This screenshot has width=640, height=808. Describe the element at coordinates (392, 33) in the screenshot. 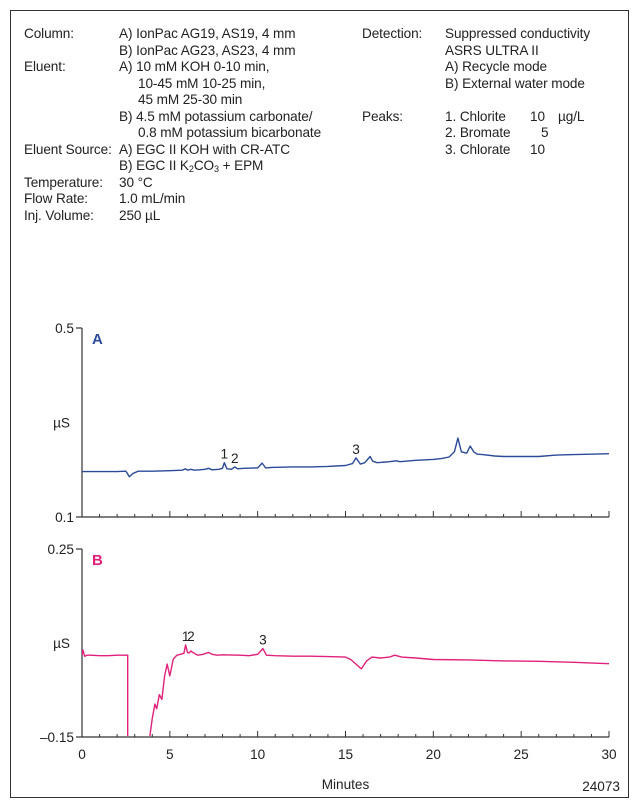

I see `detection-label: Detection:` at that location.